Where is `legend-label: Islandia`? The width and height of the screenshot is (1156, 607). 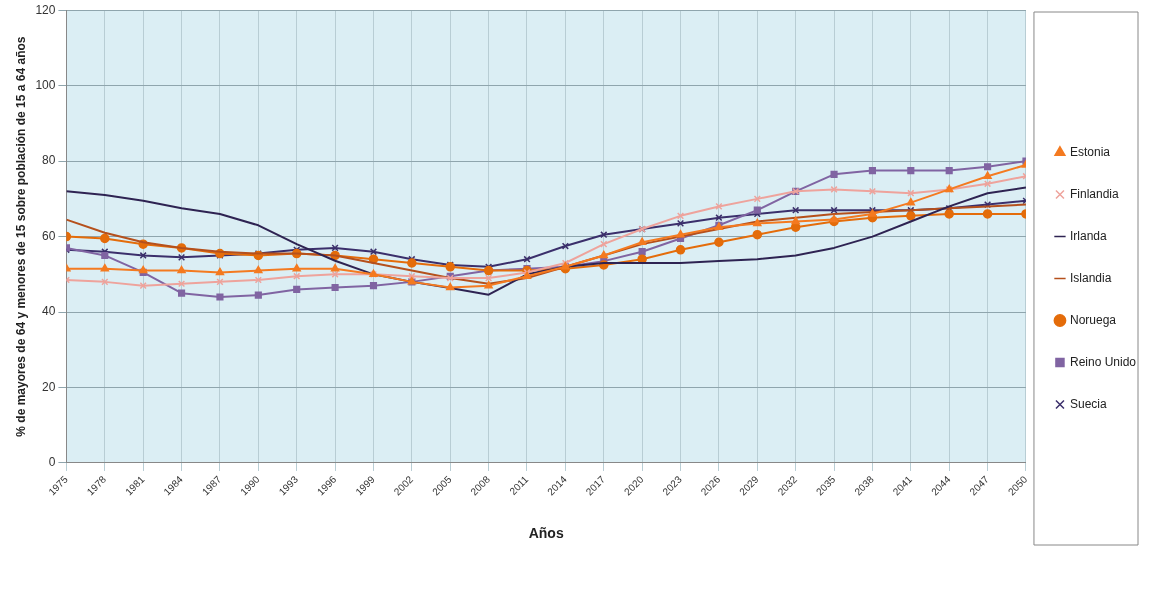
legend-label: Islandia is located at coordinates (1090, 277).